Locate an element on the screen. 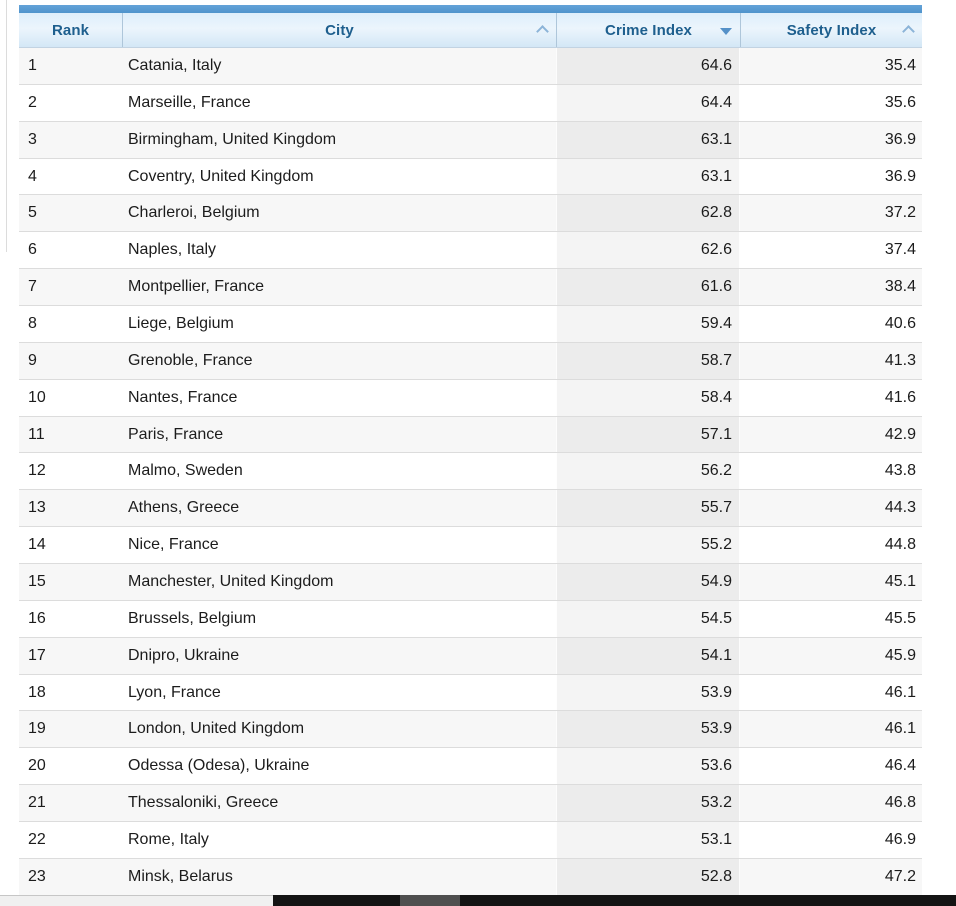 The height and width of the screenshot is (906, 956). table-row: 21 Thessaloniki, Greece 53.2 46.8 is located at coordinates (470, 804).